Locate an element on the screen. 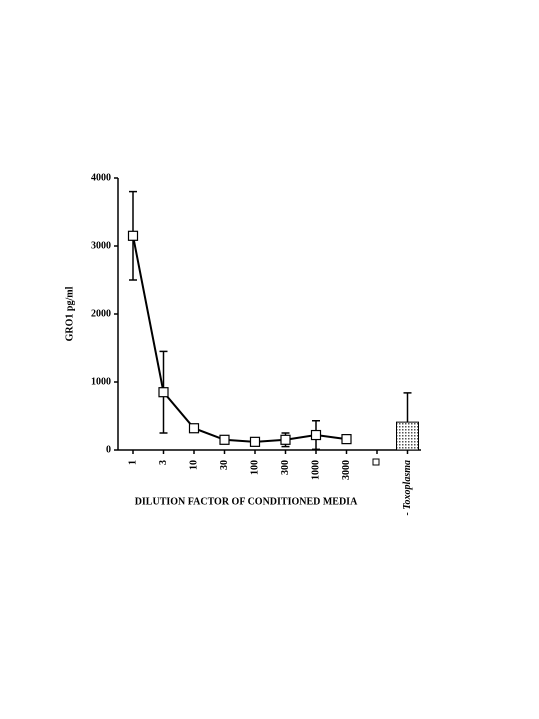 The image size is (539, 719). y-tick-label: 0 is located at coordinates (108, 449).